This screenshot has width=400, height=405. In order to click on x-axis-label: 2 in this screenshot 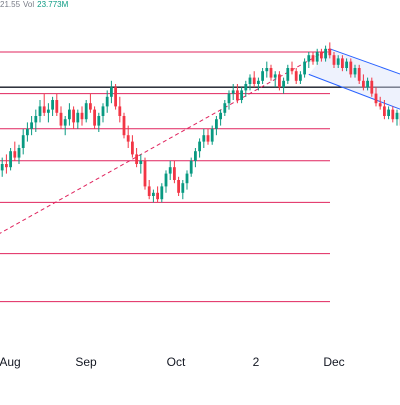, I will do `click(256, 362)`.